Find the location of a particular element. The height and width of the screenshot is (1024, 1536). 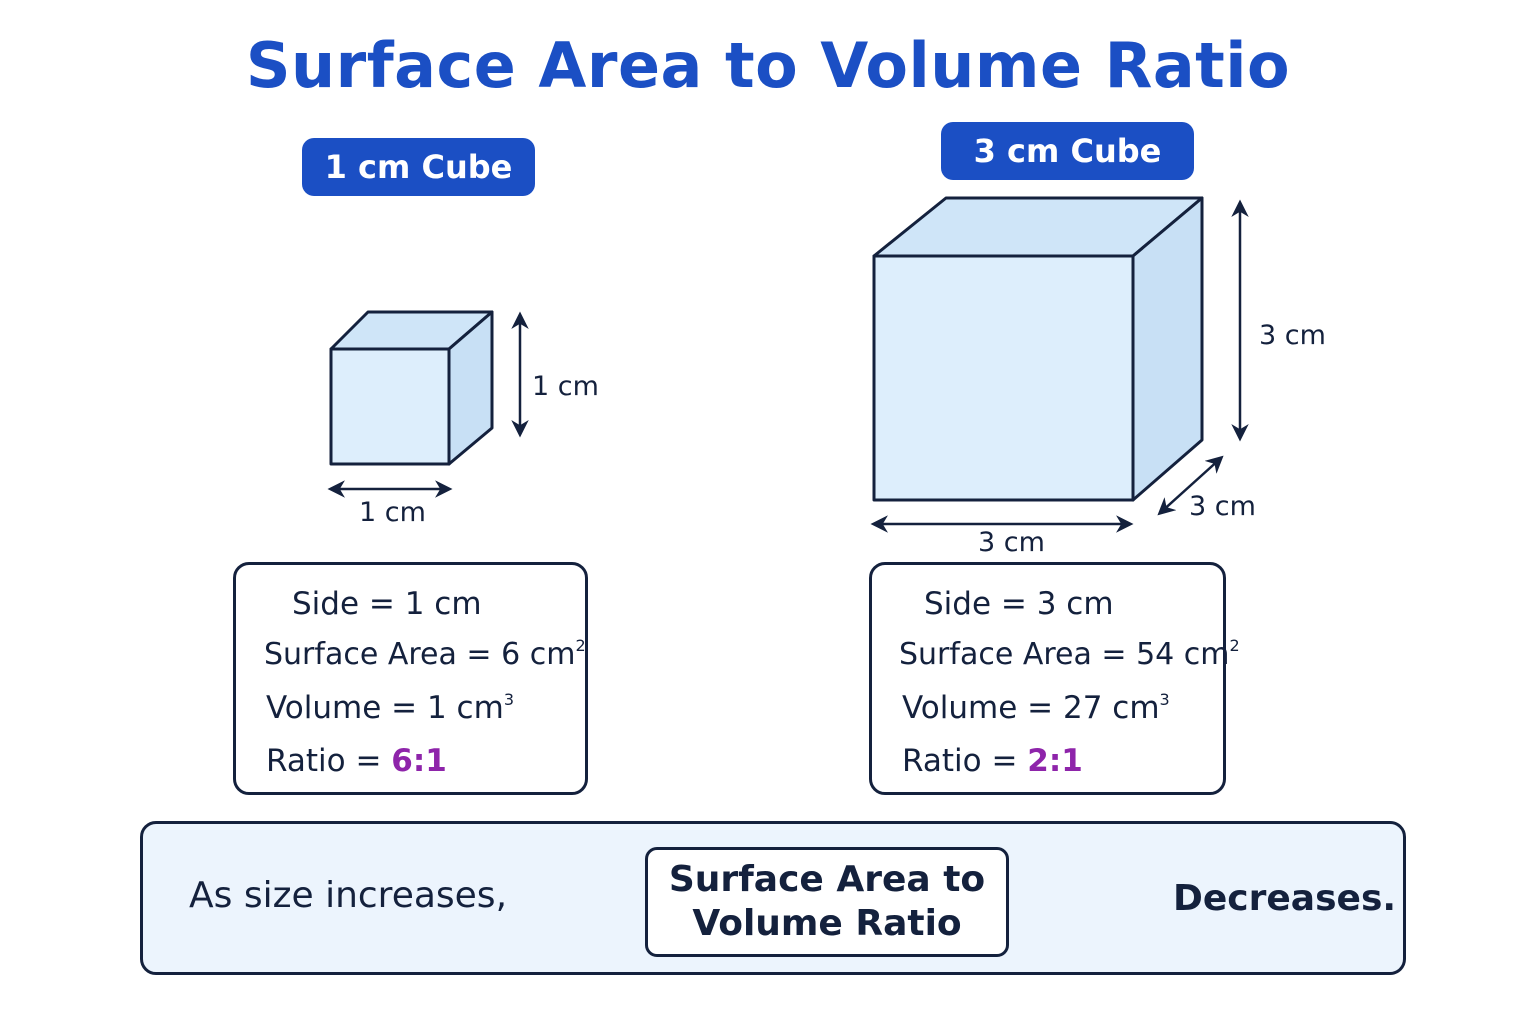

large-height-label: 3 cm is located at coordinates (1292, 335).